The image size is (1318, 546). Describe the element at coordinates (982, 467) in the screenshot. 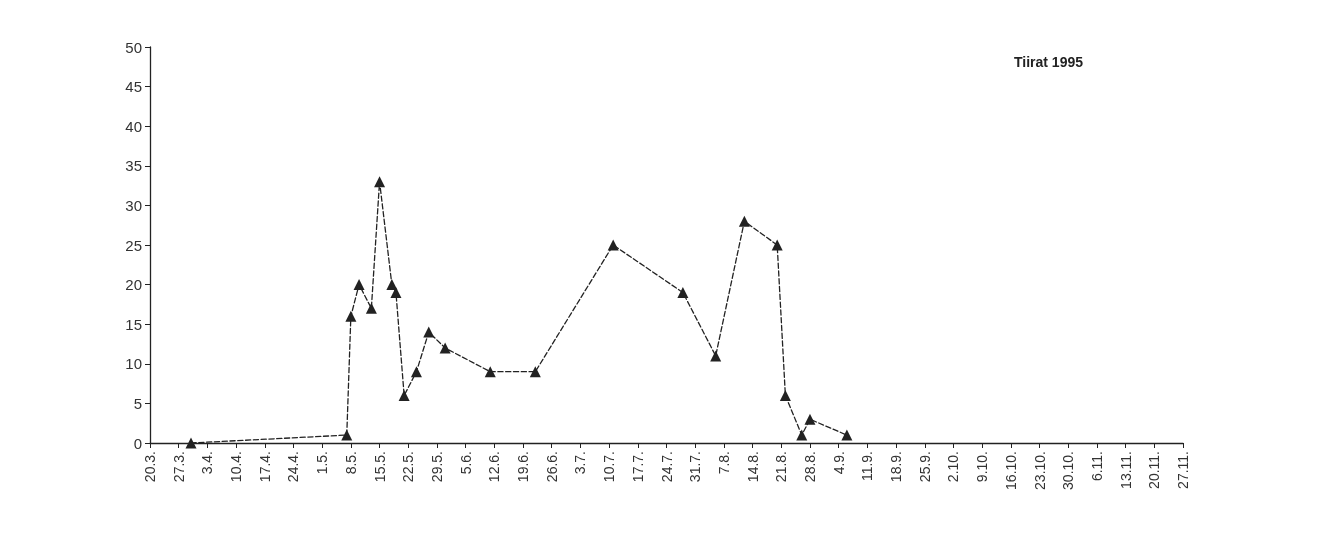

I see `x-tick-label: 9.10.` at that location.